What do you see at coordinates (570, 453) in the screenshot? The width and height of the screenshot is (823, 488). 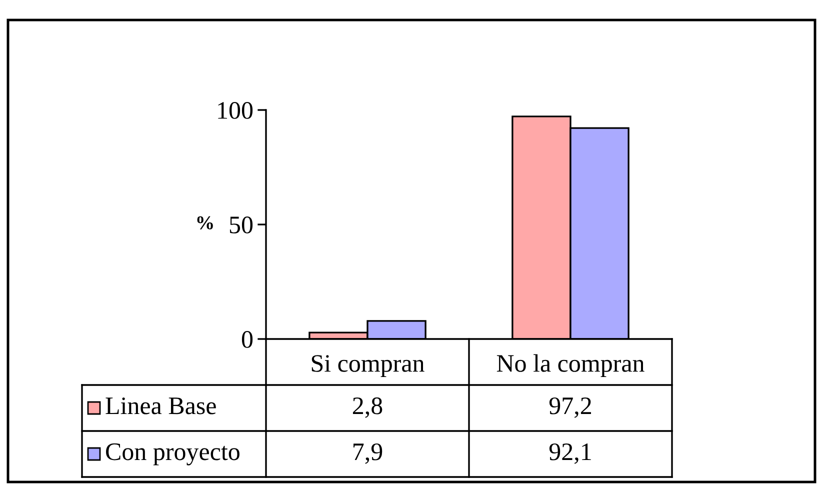 I see `data-label: 92,1` at bounding box center [570, 453].